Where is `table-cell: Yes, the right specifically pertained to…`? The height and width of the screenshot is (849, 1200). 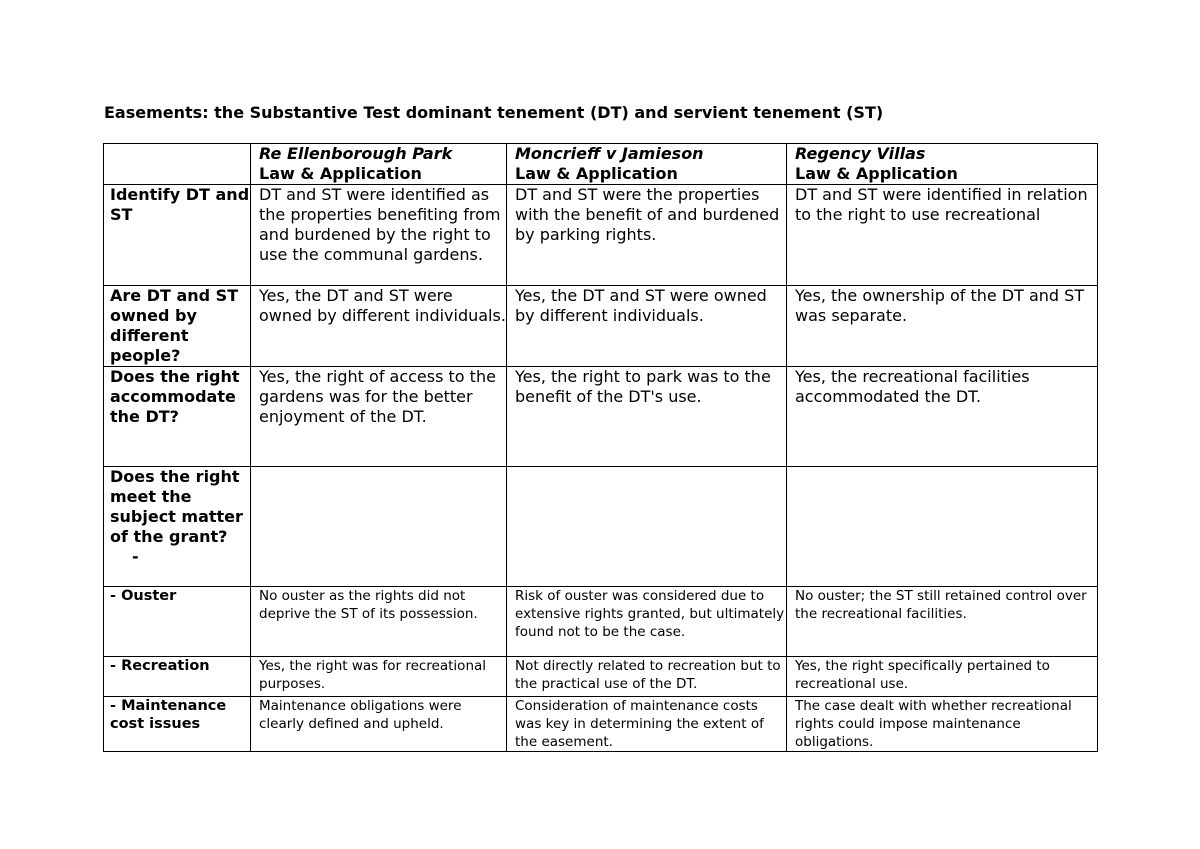
table-cell: Yes, the right specifically pertained to… is located at coordinates (942, 676).